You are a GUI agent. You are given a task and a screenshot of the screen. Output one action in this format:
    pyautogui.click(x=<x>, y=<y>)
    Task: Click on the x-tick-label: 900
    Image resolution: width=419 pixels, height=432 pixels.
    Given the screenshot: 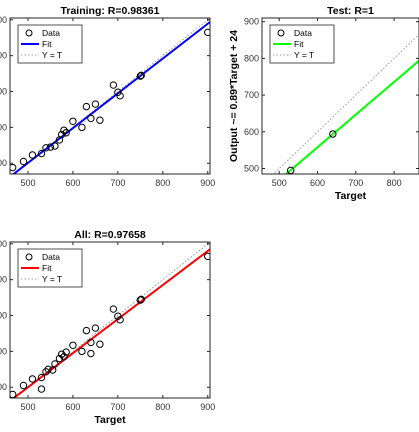 What is the action you would take?
    pyautogui.click(x=207, y=407)
    